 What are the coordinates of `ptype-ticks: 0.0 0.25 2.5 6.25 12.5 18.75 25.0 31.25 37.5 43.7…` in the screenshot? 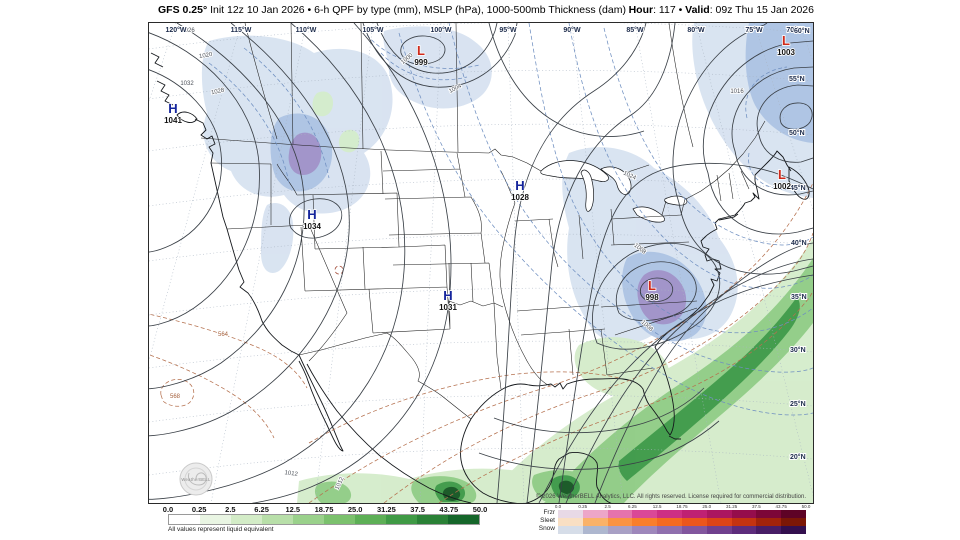 It's located at (682, 507).